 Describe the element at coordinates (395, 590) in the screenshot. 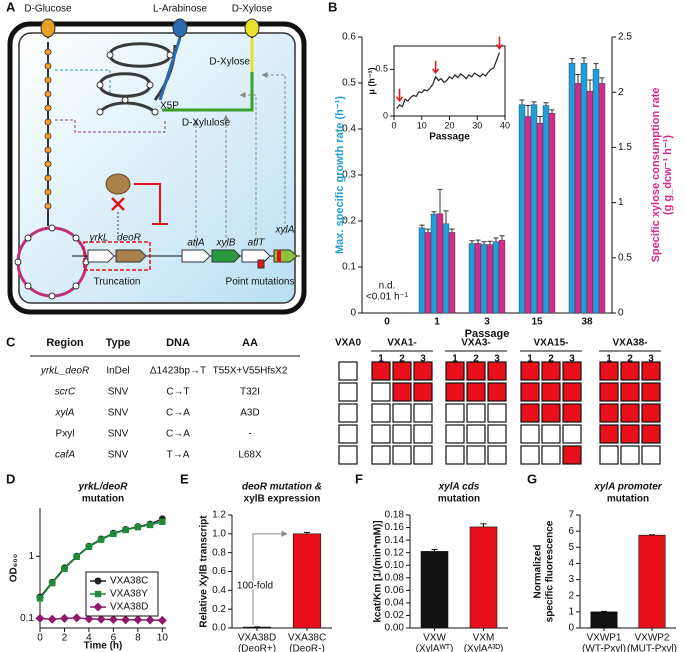

I see `y-tick-label: 0.06` at that location.